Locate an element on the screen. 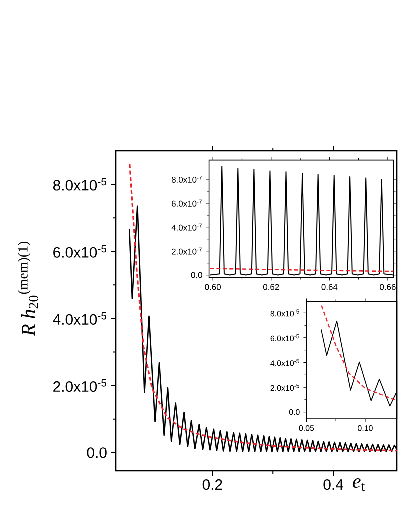 The image size is (399, 516). y-tick-label: 6.0x10$^{-5}$ is located at coordinates (80, 251).